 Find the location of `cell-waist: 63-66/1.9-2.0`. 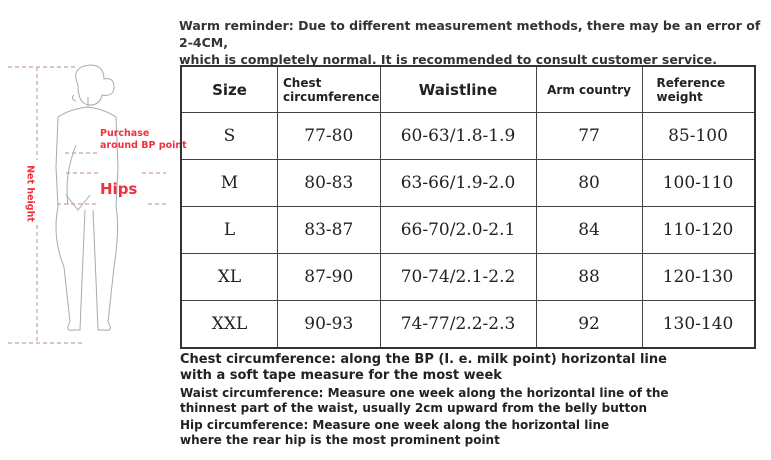

cell-waist: 63-66/1.9-2.0 is located at coordinates (458, 183).